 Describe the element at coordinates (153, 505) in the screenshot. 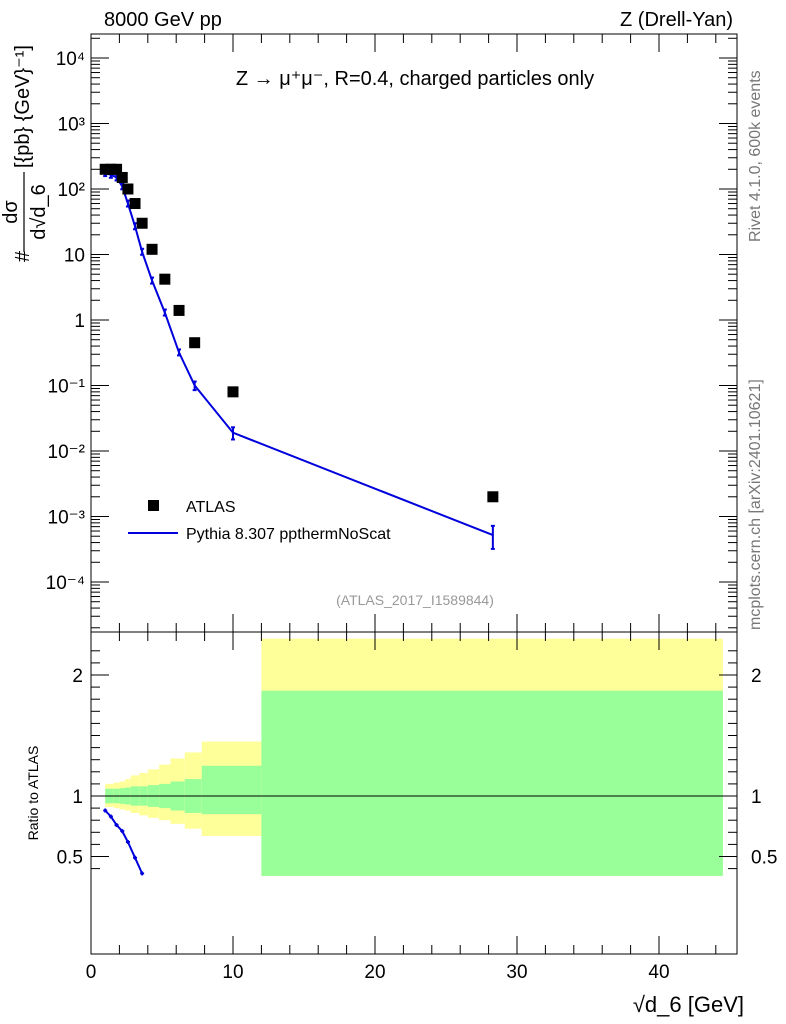

I see `legend-data-marker` at that location.